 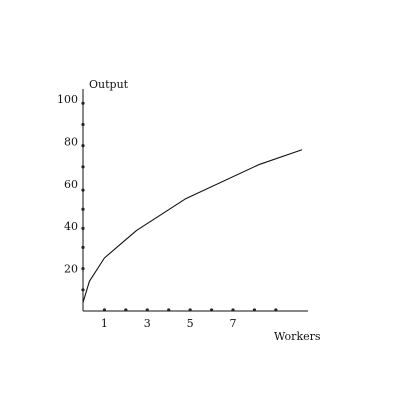 I want to click on x-tick-label: 3, so click(x=147, y=323).